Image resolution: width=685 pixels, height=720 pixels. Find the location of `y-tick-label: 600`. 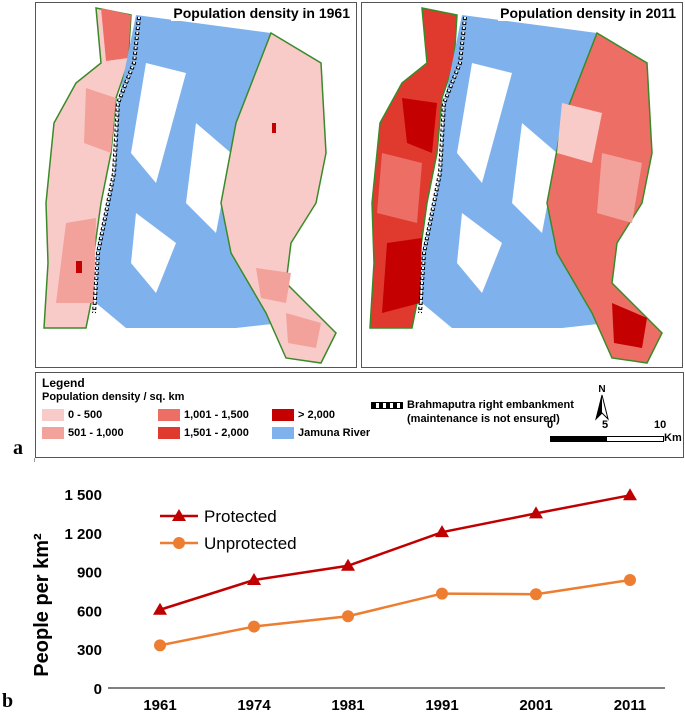

y-tick-label: 600 is located at coordinates (89, 611).